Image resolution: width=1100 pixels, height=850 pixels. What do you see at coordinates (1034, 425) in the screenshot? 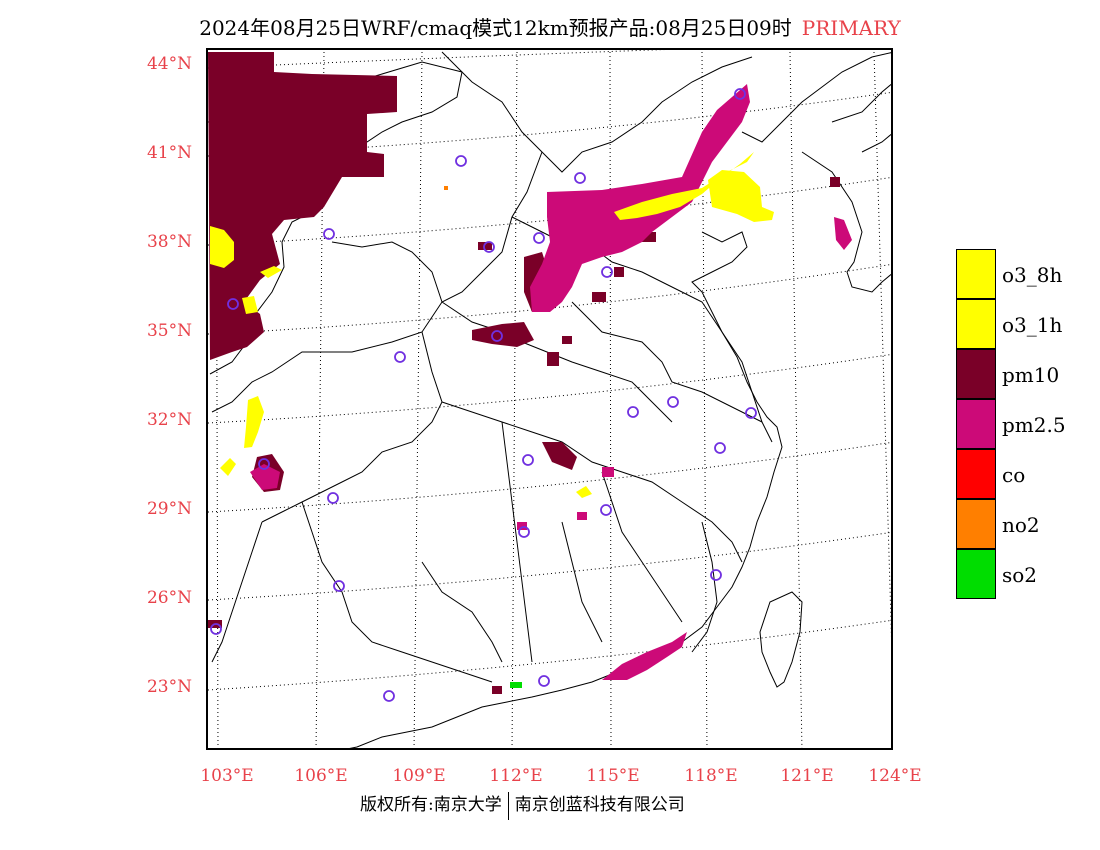
I see `legend-label: pm2.5` at bounding box center [1034, 425].